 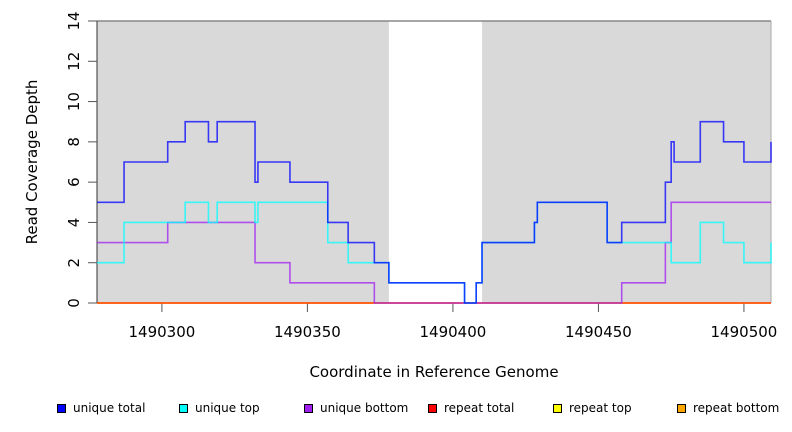 I want to click on x-tick-label: 1490500, so click(x=744, y=332).